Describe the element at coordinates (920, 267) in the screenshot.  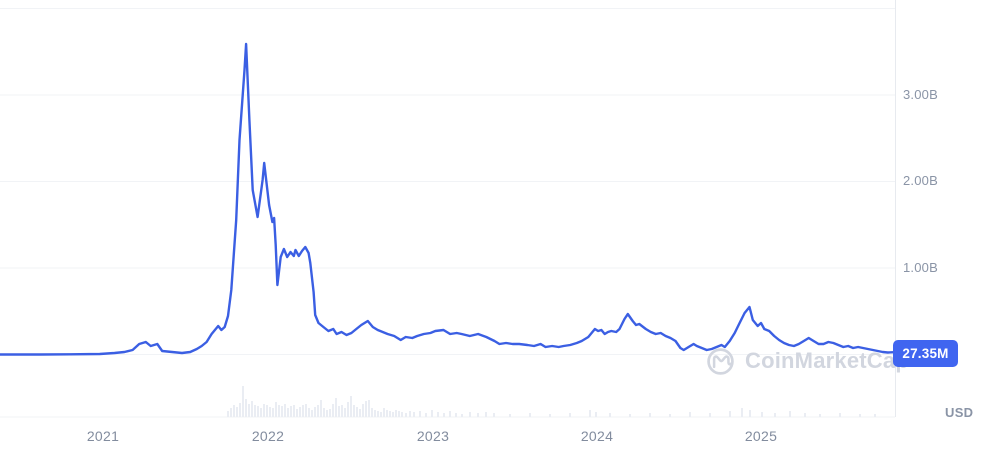
I see `y-axis-tick-1b: 1.00B` at that location.